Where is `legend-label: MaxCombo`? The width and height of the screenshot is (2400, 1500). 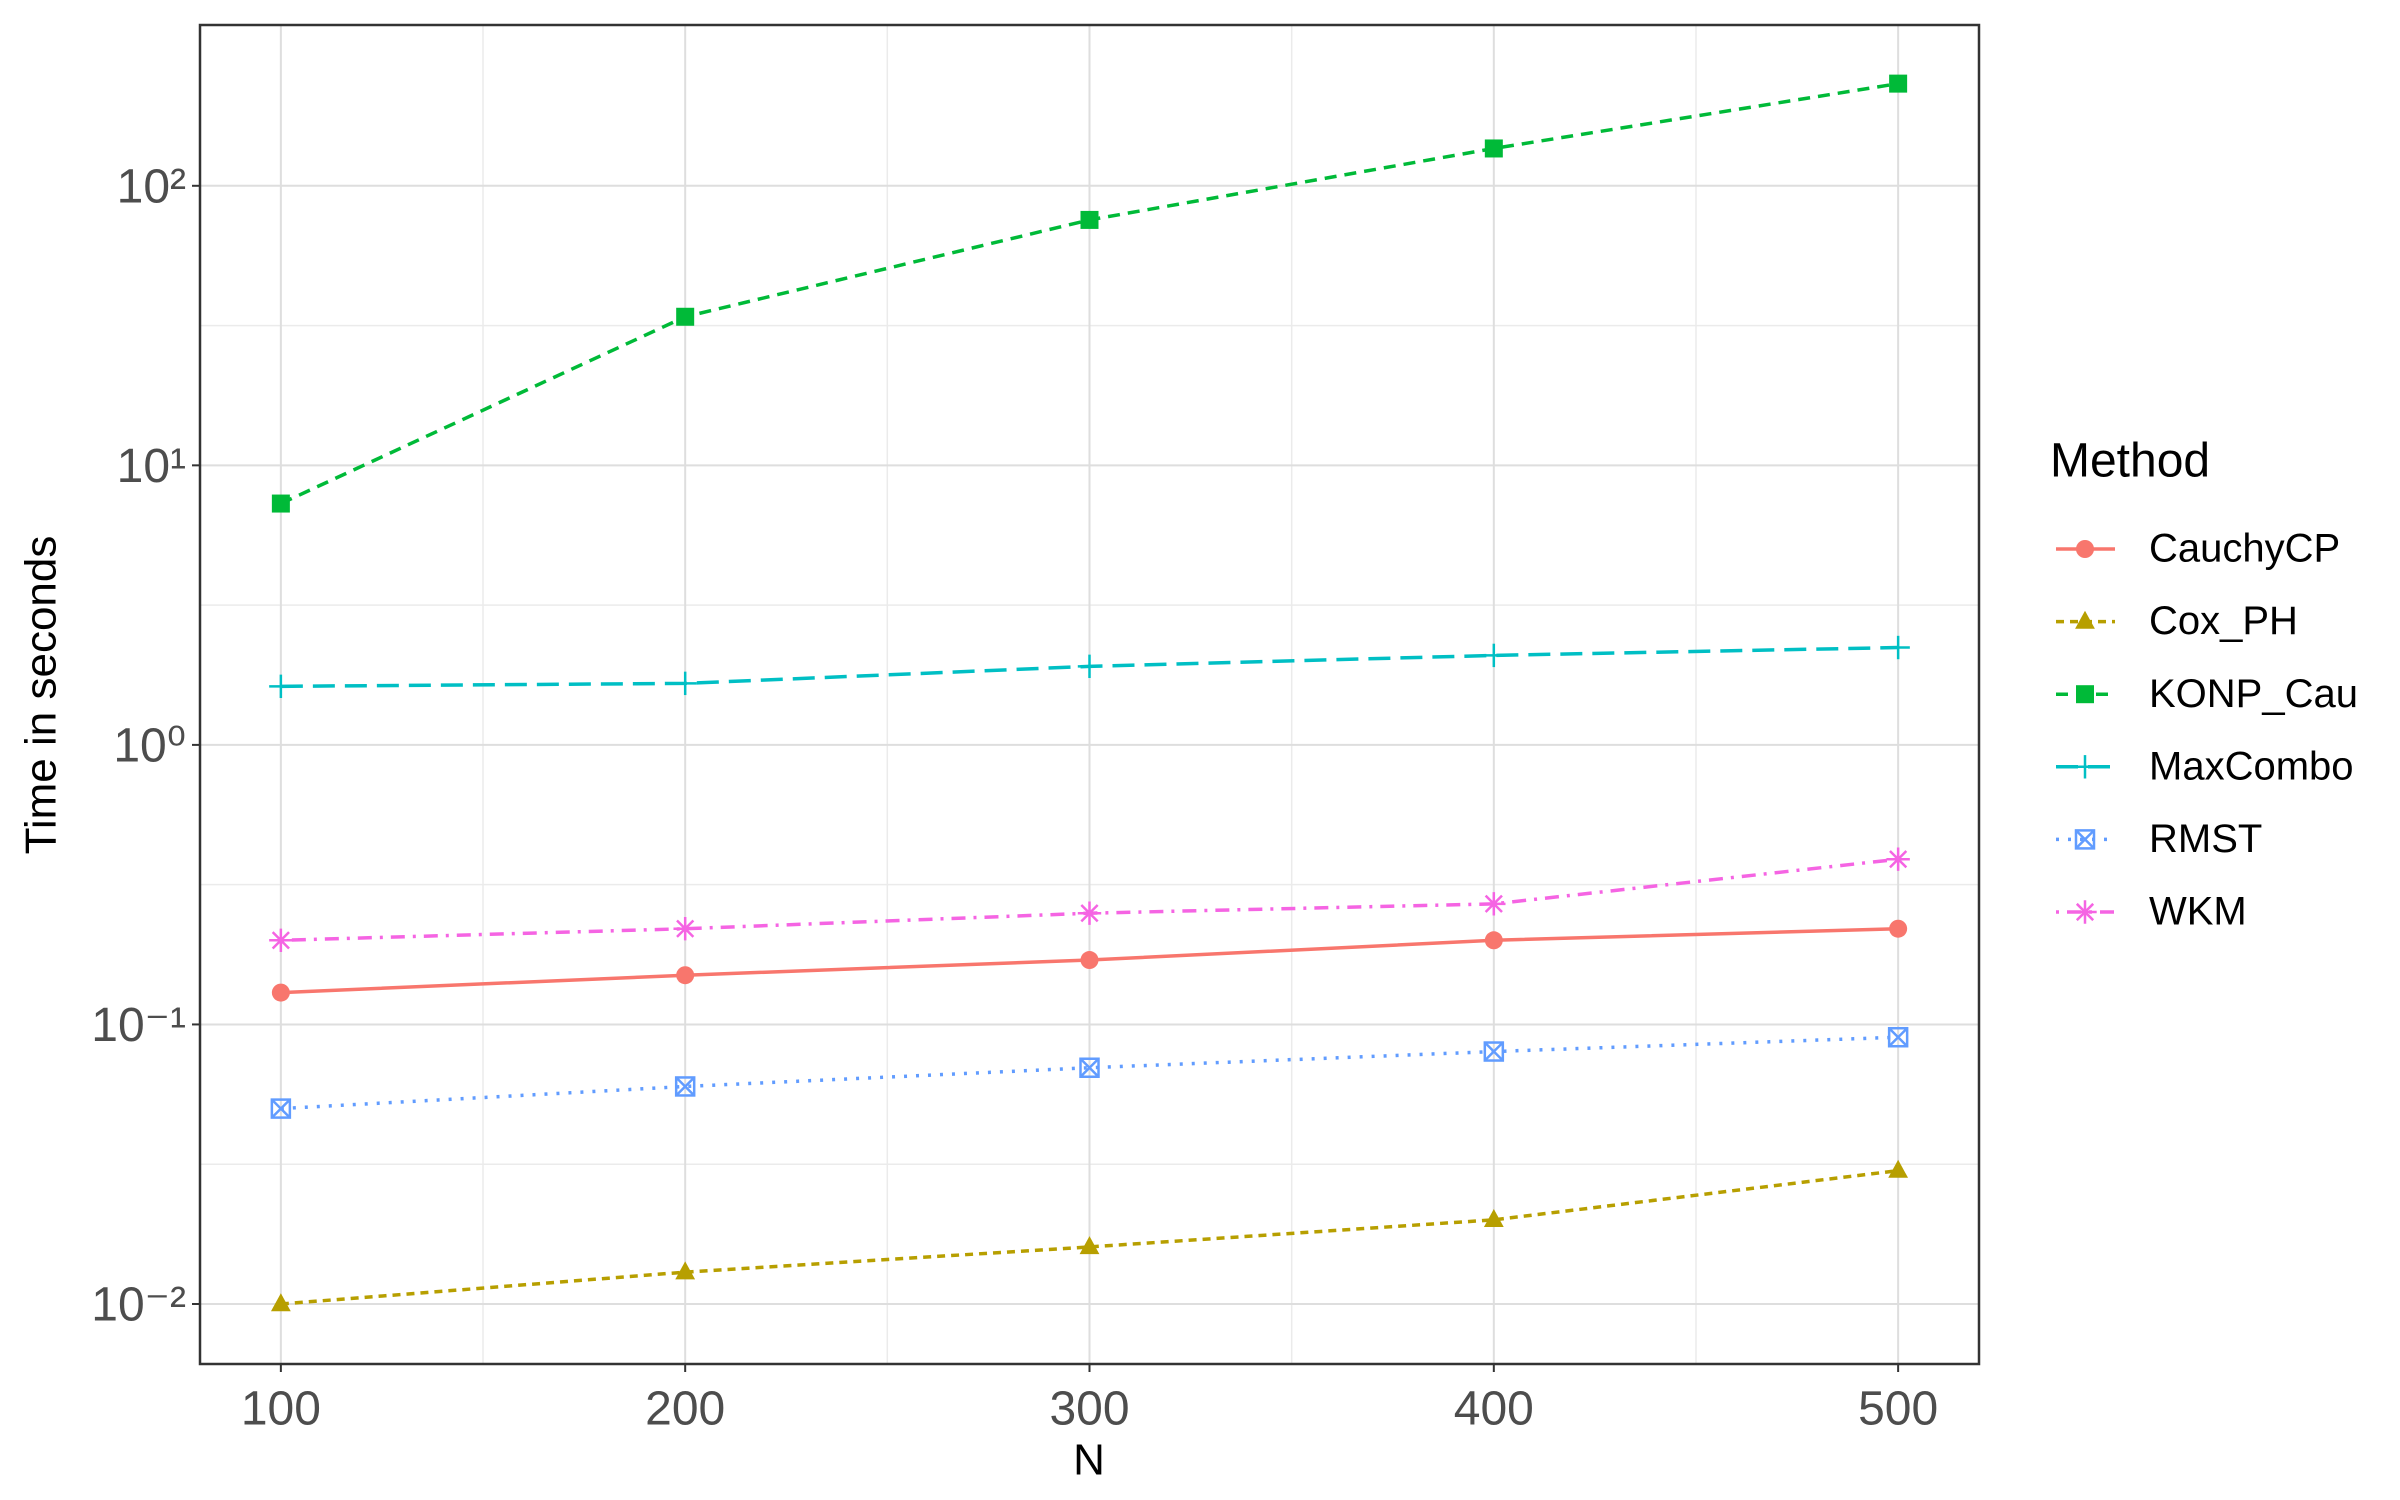 legend-label: MaxCombo is located at coordinates (2251, 766).